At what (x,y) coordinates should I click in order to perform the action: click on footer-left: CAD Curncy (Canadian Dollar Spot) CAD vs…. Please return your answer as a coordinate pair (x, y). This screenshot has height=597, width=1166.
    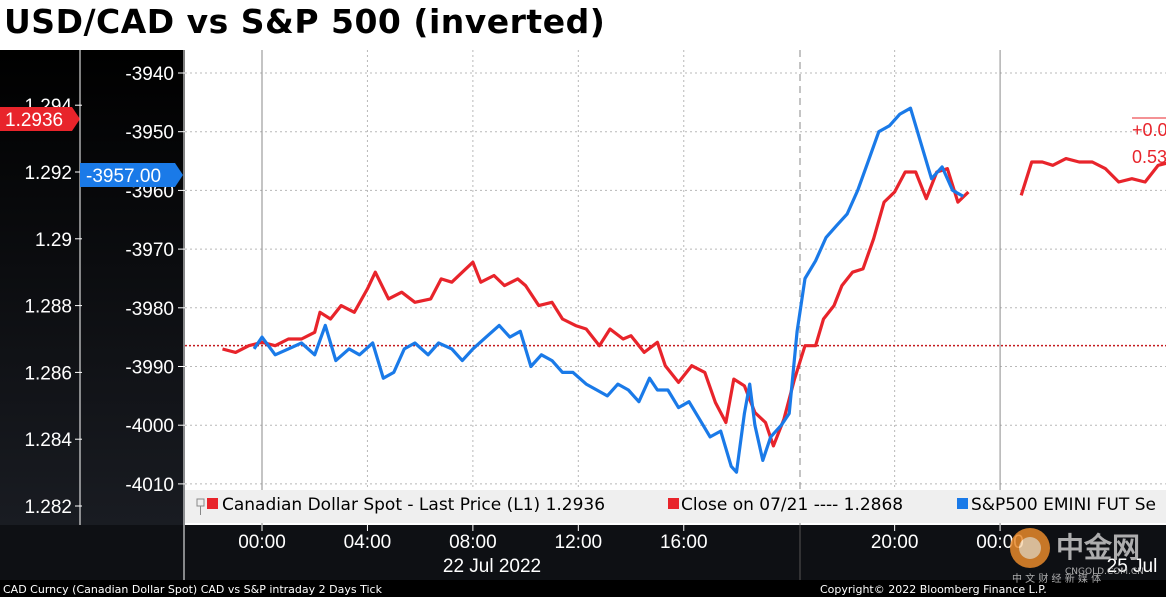
    Looking at the image, I should click on (193, 589).